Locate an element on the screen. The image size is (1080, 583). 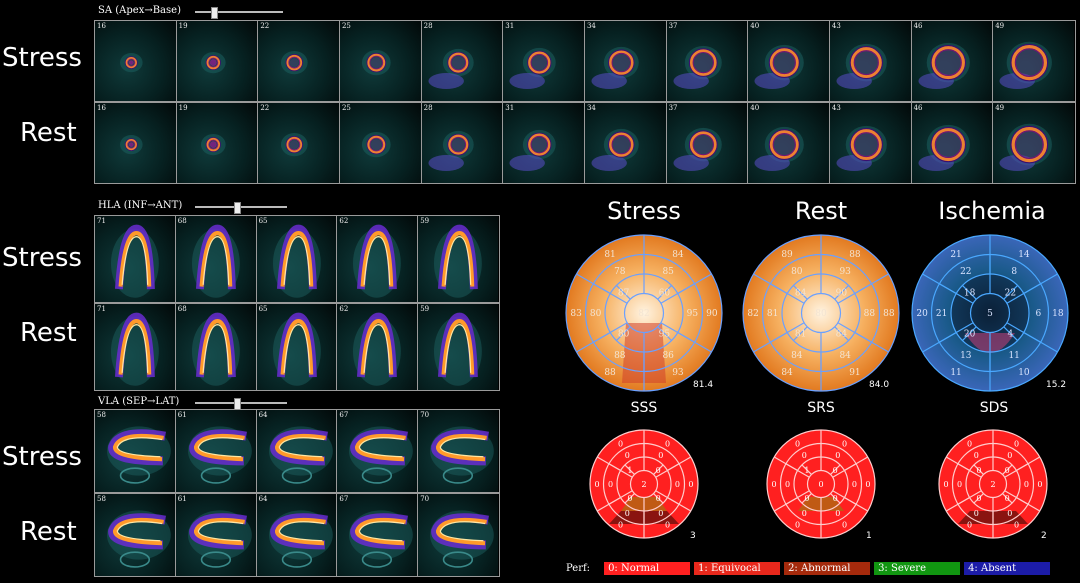
sa-stress-strip: 16 19 22 25 28 31 34 37 40 43 46 49 is located at coordinates (585, 61).